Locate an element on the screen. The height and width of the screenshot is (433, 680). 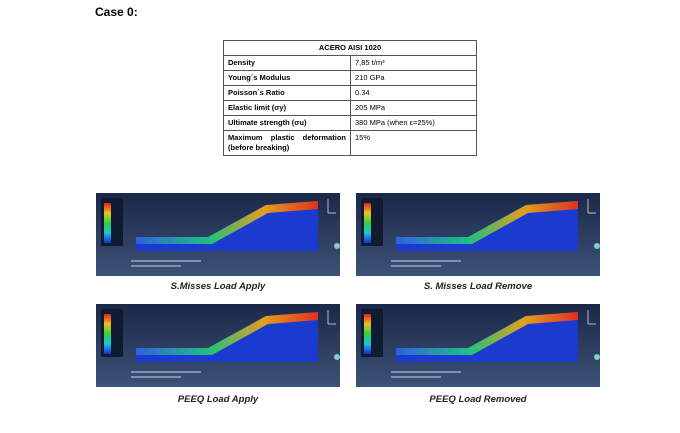
property-name: Ultimate strength (σu) is located at coordinates (287, 123).